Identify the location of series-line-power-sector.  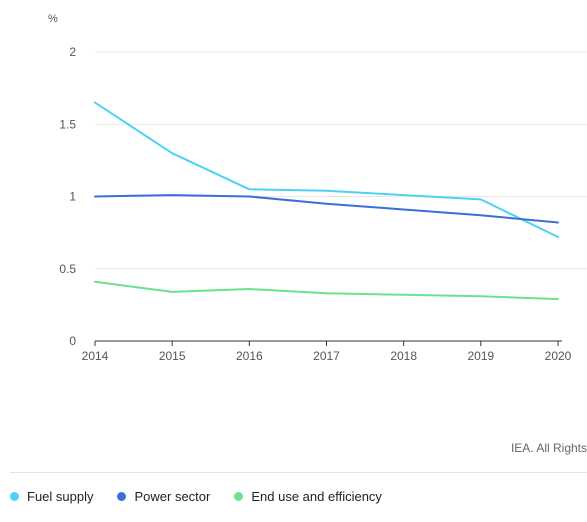
(326, 209).